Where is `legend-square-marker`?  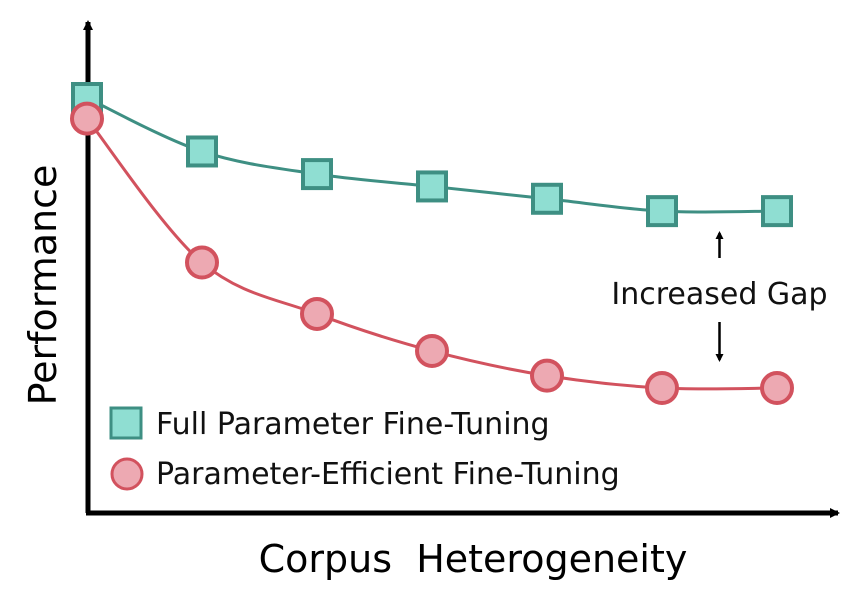 legend-square-marker is located at coordinates (126, 423).